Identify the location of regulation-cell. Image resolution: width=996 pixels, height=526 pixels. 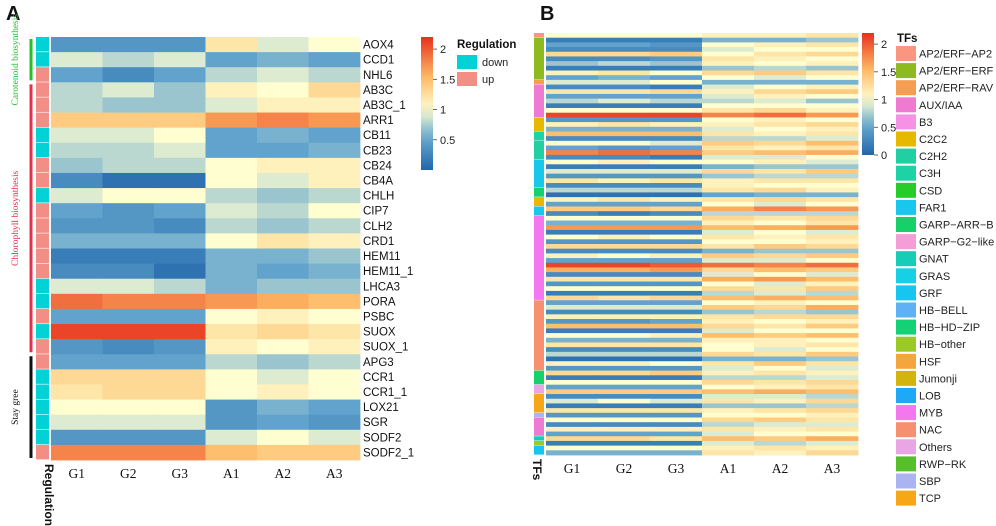
(42, 240).